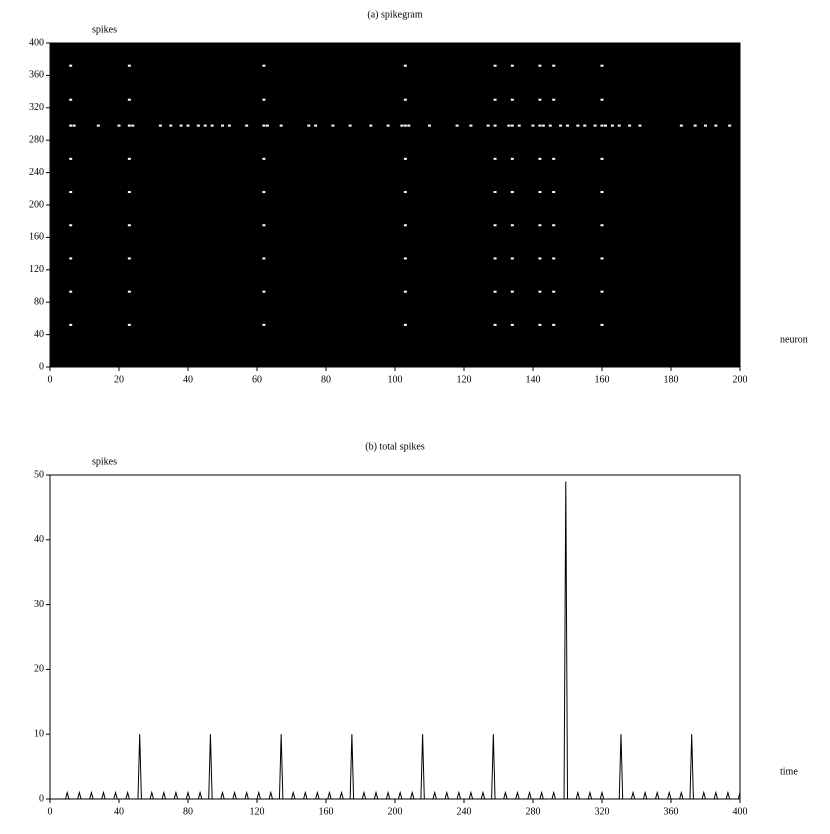 This screenshot has width=830, height=834. What do you see at coordinates (464, 379) in the screenshot?
I see `x-tick-label: 120` at bounding box center [464, 379].